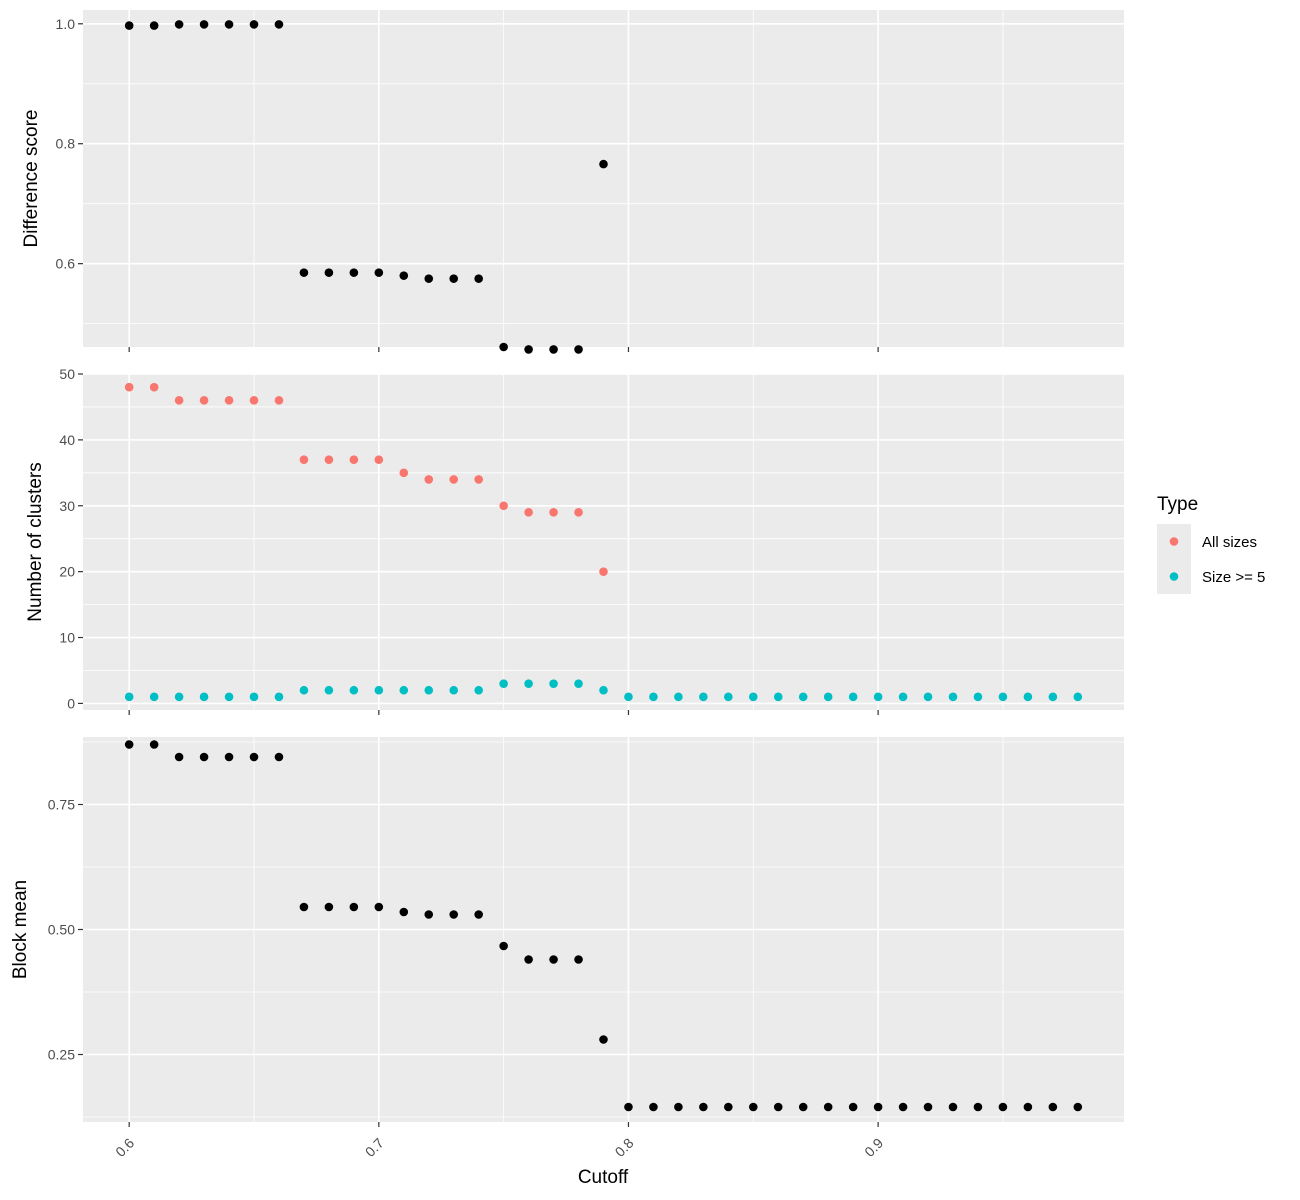 The width and height of the screenshot is (1300, 1200). What do you see at coordinates (71, 703) in the screenshot?
I see `y-tick-label: 0` at bounding box center [71, 703].